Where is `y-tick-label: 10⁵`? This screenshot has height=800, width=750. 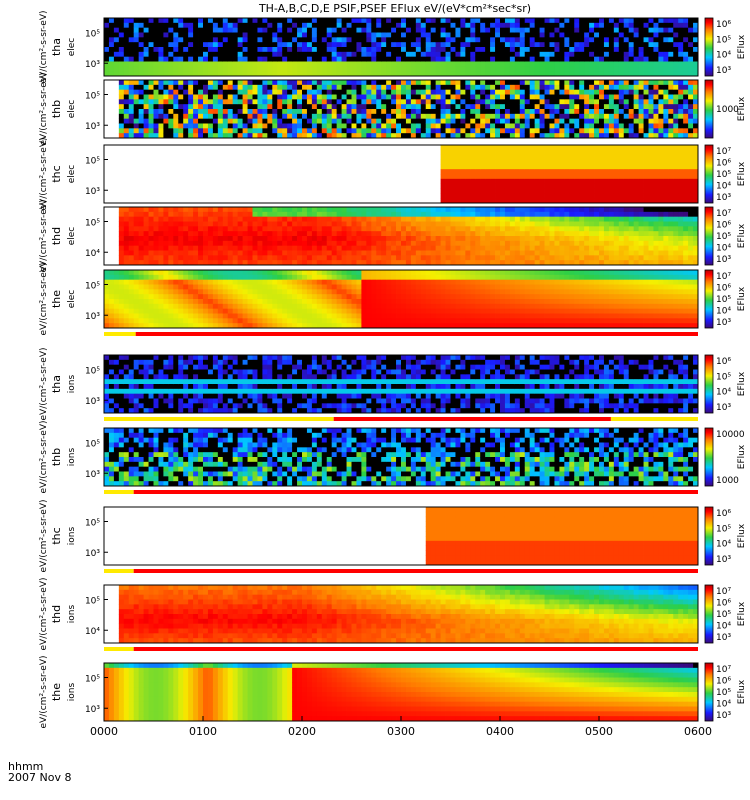 y-tick-label: 10⁵ is located at coordinates (92, 35).